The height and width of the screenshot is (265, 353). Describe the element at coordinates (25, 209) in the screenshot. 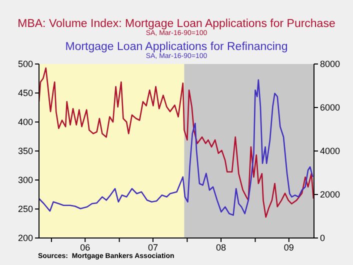

I see `y-tick-label: 250` at that location.